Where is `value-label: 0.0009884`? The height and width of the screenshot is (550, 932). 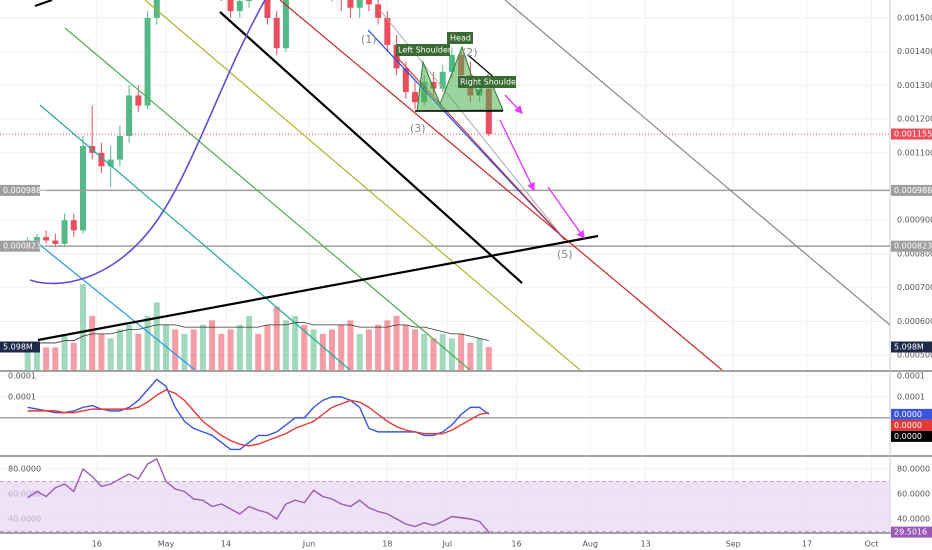
value-label: 0.0009884 is located at coordinates (913, 190).